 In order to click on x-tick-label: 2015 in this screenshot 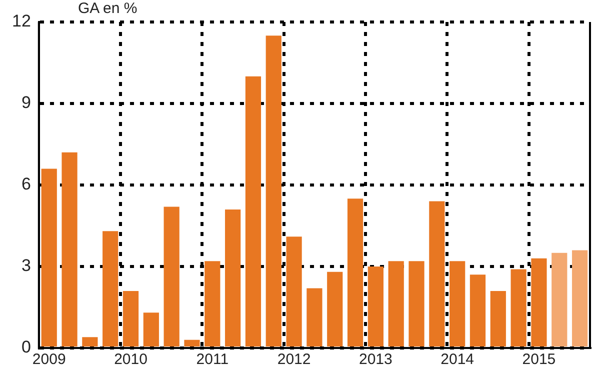, I will do `click(539, 359)`.